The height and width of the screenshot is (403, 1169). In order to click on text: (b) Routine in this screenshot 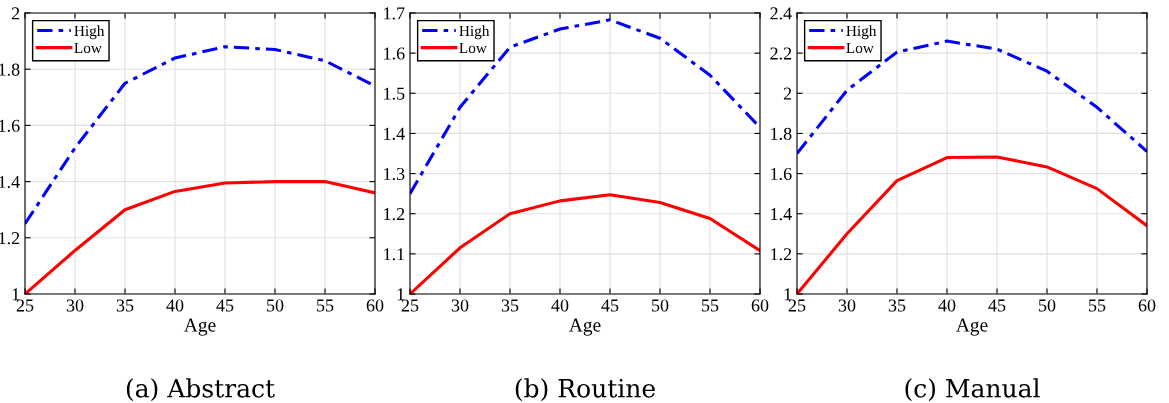, I will do `click(585, 390)`.